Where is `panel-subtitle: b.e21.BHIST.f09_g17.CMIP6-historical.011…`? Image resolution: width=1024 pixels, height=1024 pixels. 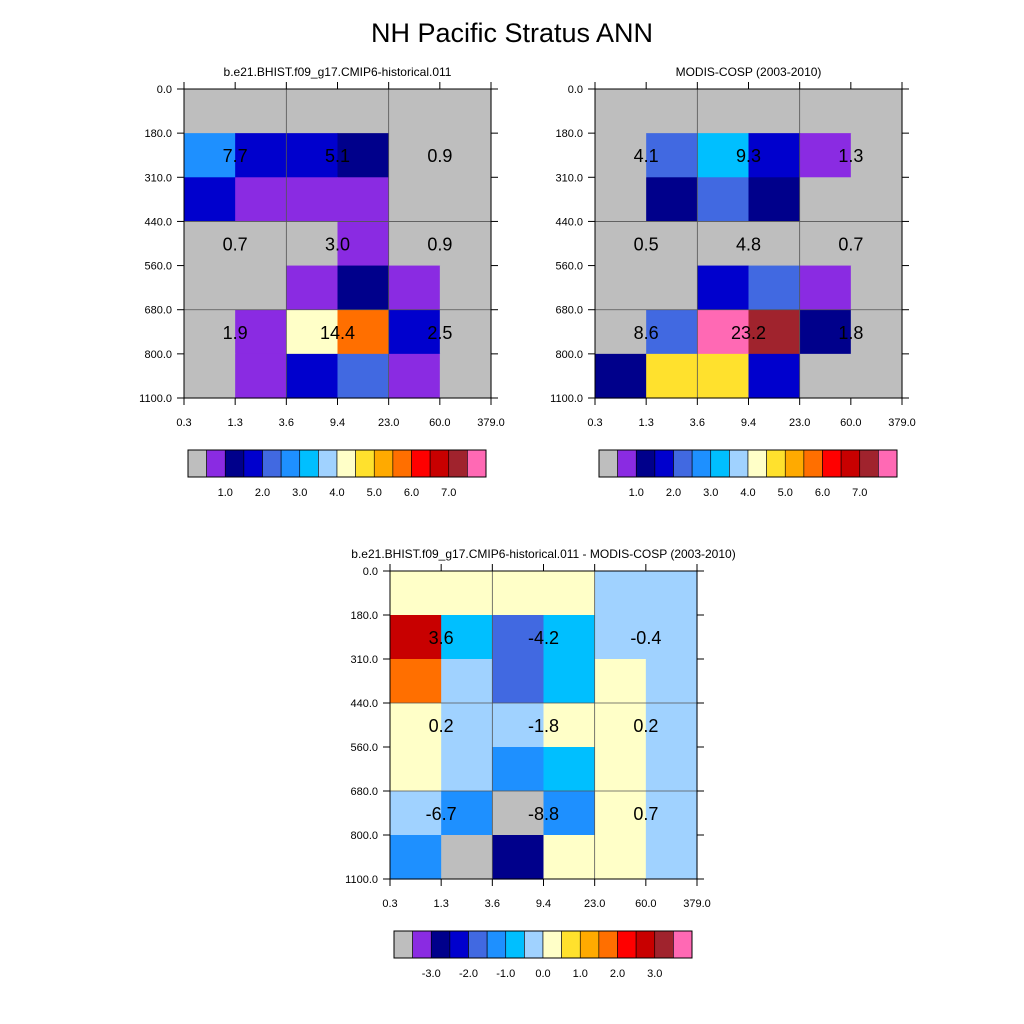
panel-subtitle: b.e21.BHIST.f09_g17.CMIP6-historical.011… is located at coordinates (543, 554).